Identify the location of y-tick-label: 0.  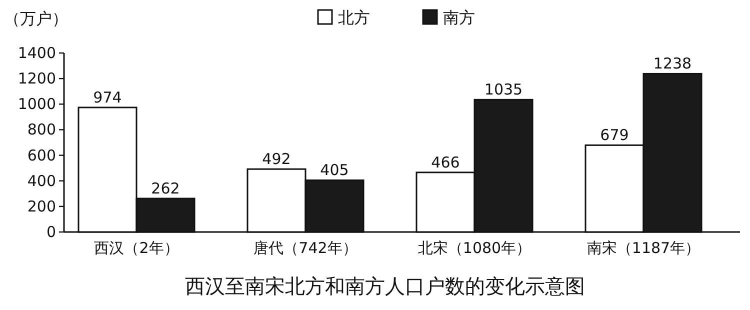
(51, 232).